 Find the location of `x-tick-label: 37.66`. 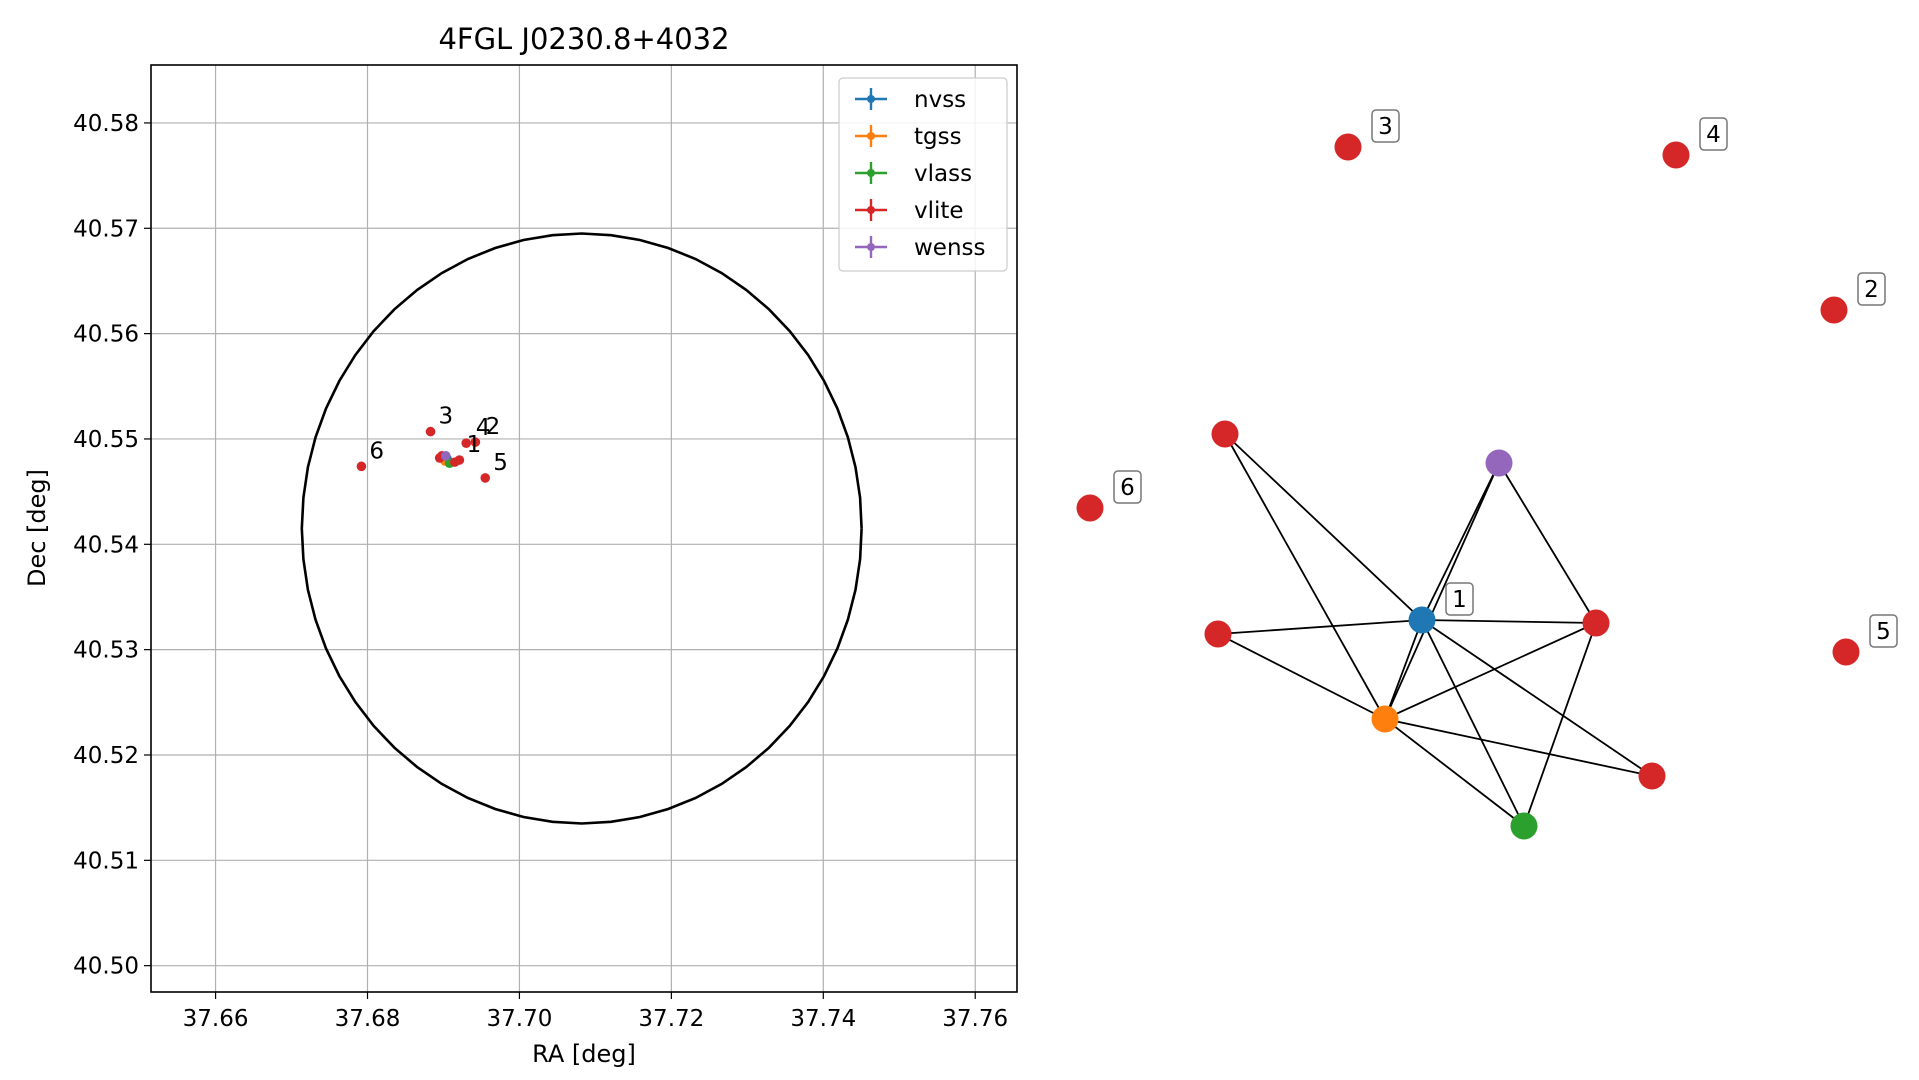

x-tick-label: 37.66 is located at coordinates (216, 1019).